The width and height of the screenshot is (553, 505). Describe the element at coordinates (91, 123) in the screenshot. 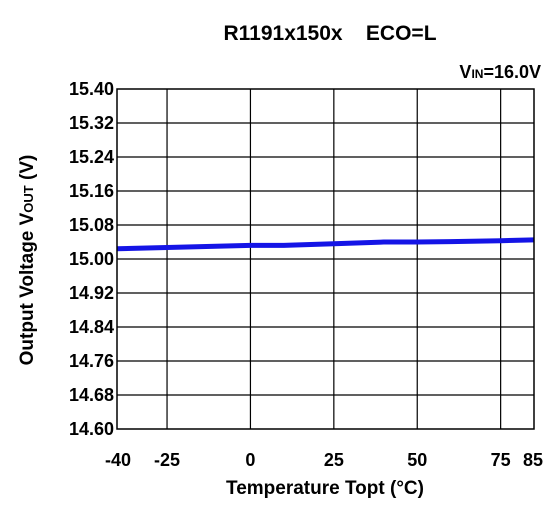

I see `y-tick-label: 15.32` at that location.